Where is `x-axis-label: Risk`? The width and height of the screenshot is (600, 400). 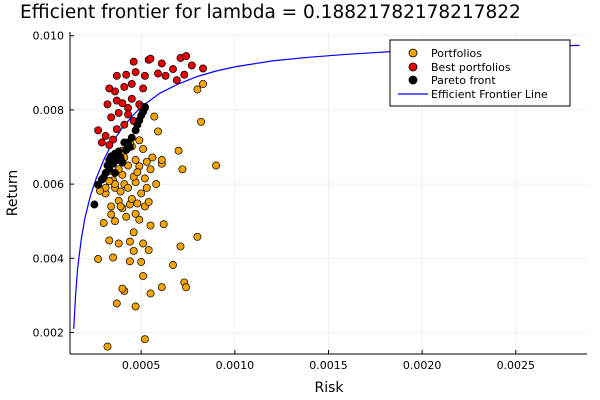 x-axis-label: Risk is located at coordinates (329, 388).